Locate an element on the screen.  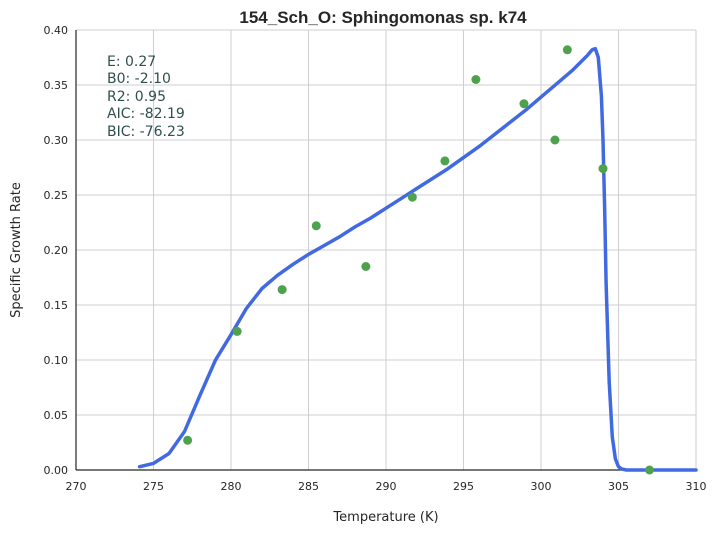
x-tick-label: 285 is located at coordinates (308, 486).